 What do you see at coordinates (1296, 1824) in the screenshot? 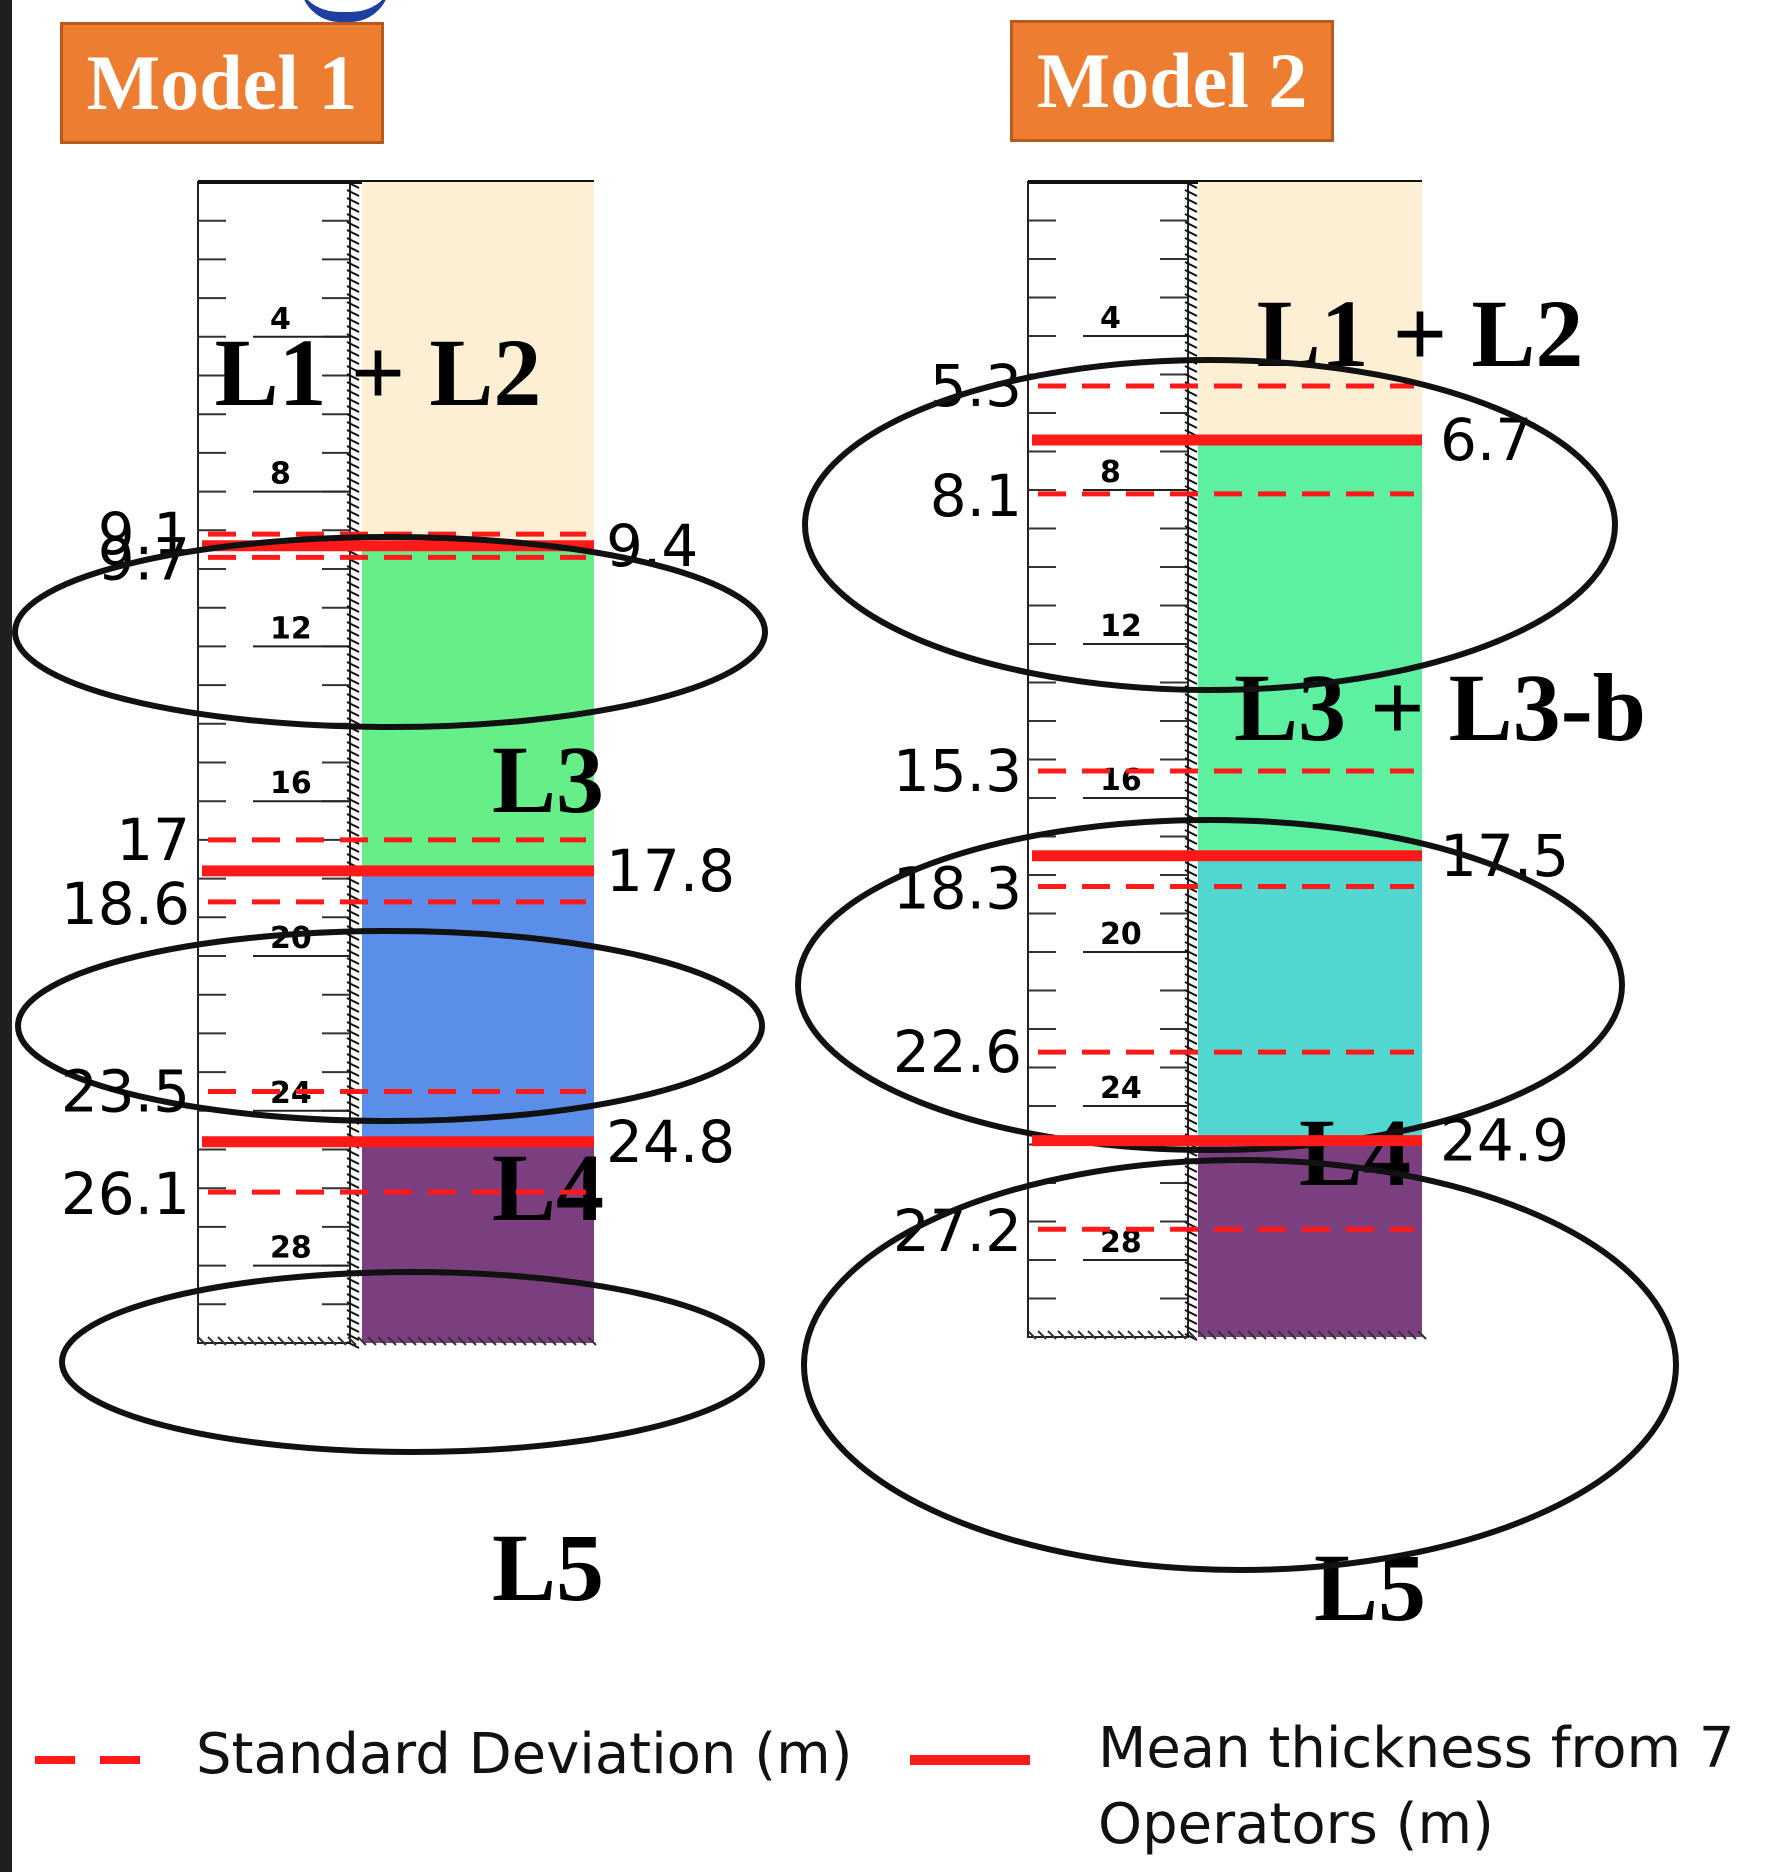
I see `legend-mean-label-line2: Operators (m)` at bounding box center [1296, 1824].